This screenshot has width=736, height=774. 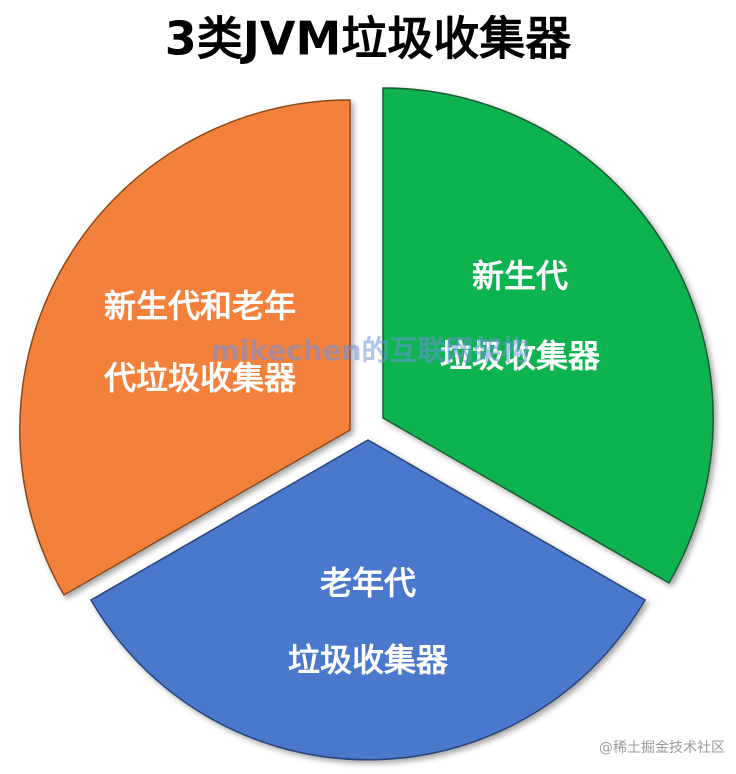 I want to click on footer: @稀土掘金技术社区, so click(x=662, y=748).